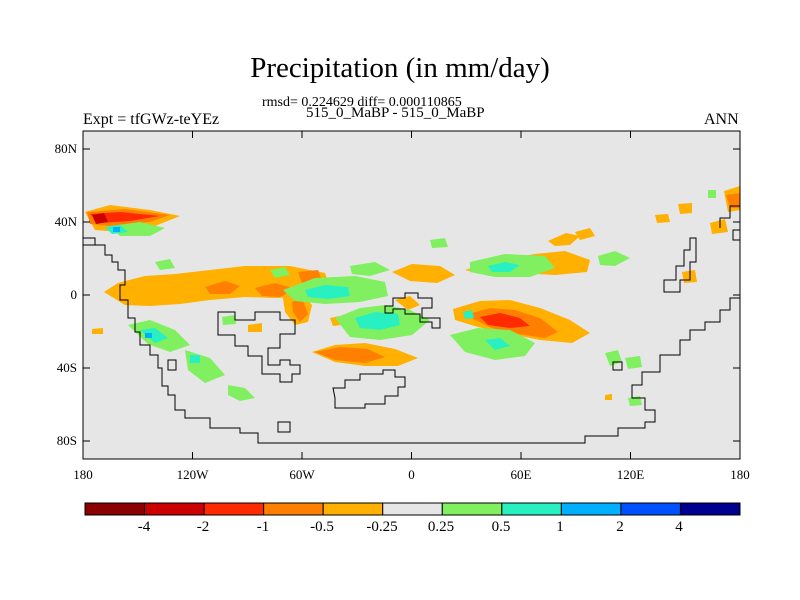 The image size is (800, 600). I want to click on positive-medium-patches, so click(312, 294).